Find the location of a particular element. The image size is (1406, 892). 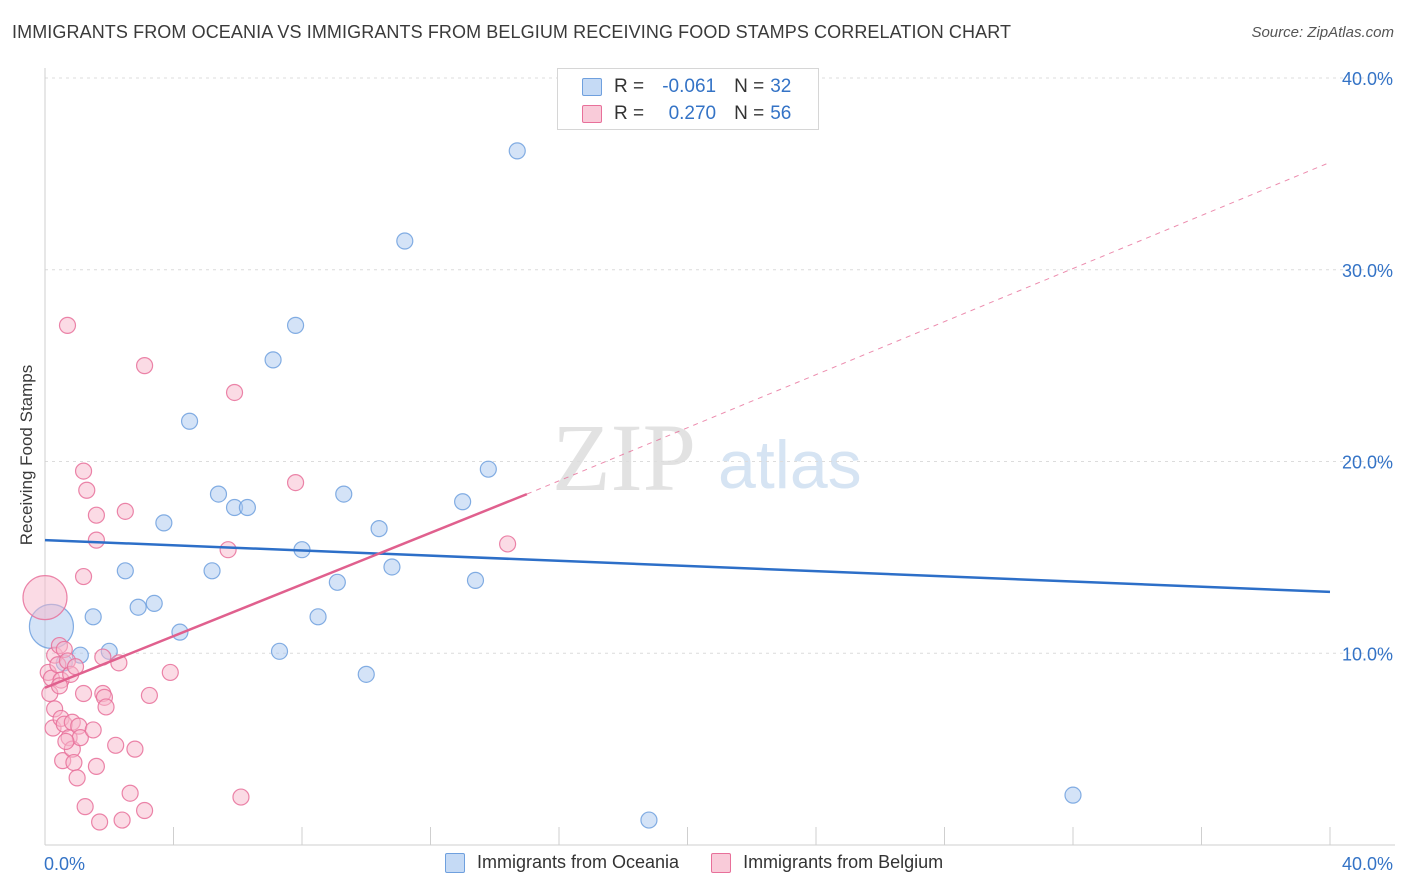

legend-r-value: 0.270 is located at coordinates (692, 113).